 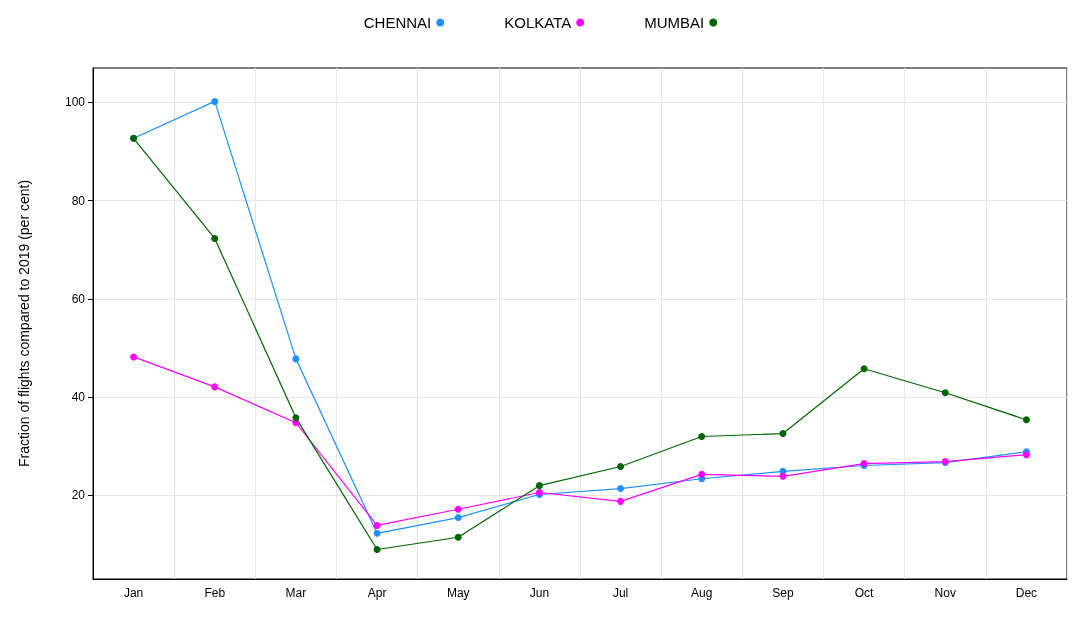 I want to click on legend-label: KOLKATA, so click(x=538, y=22).